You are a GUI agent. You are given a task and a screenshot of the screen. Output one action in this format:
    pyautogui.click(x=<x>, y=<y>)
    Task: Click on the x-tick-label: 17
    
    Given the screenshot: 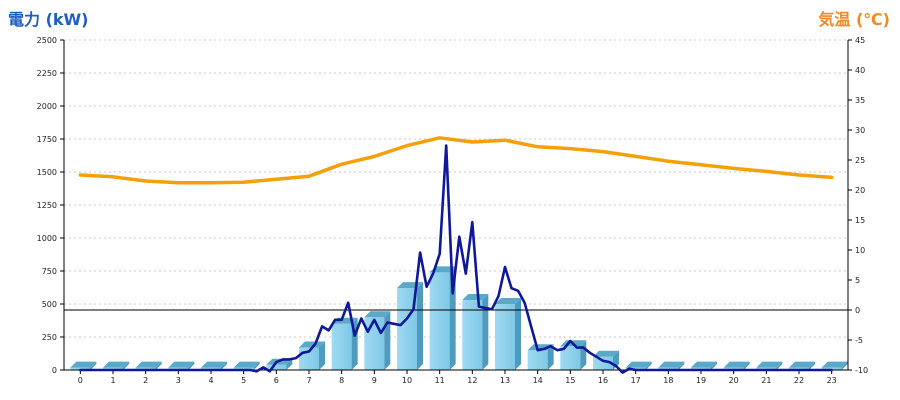 What is the action you would take?
    pyautogui.click(x=636, y=380)
    